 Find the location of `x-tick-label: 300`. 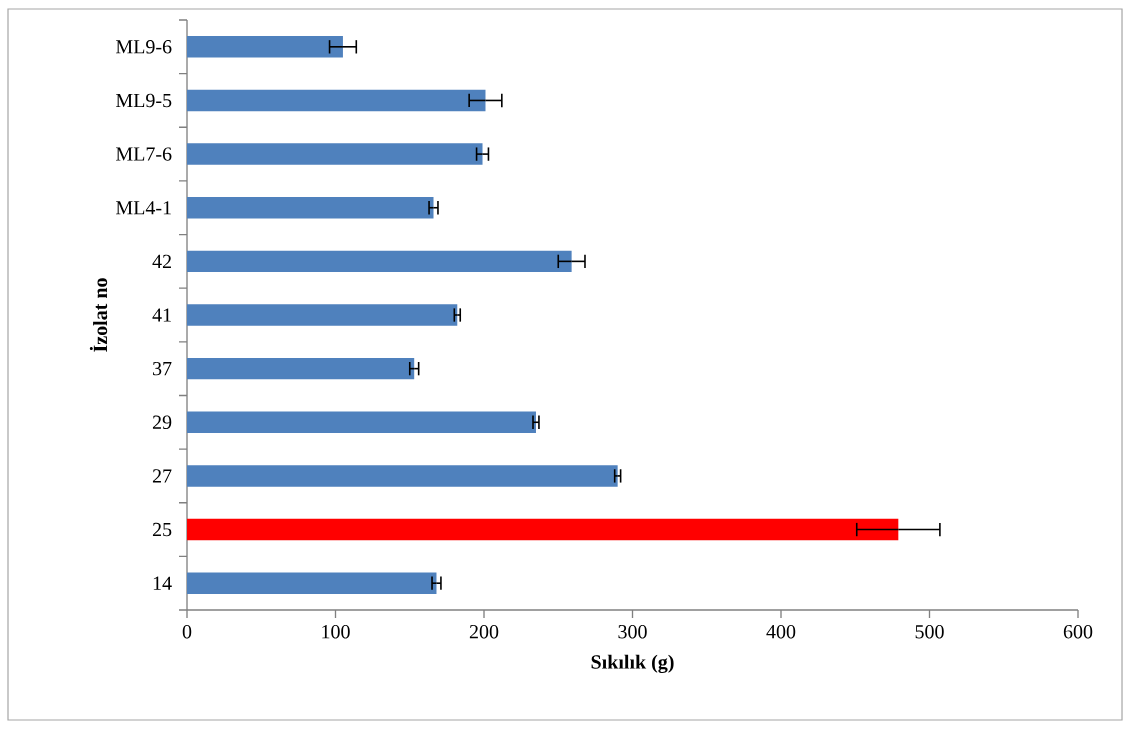

x-tick-label: 300 is located at coordinates (632, 631).